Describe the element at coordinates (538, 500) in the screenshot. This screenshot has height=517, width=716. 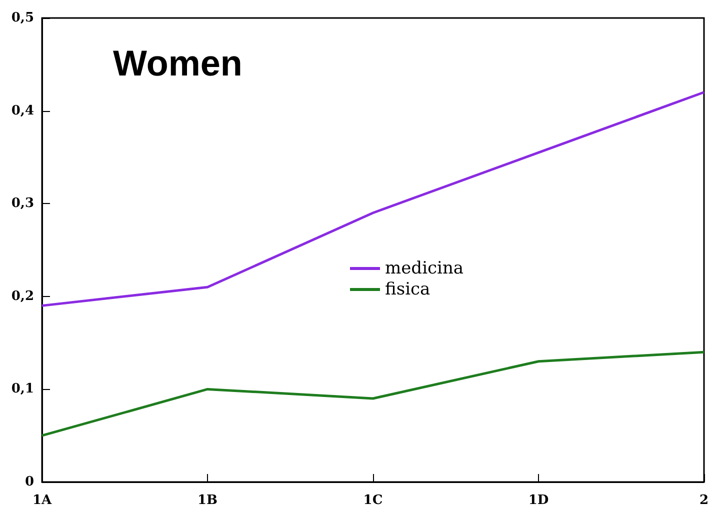
I see `x-tick-label: 1D` at that location.